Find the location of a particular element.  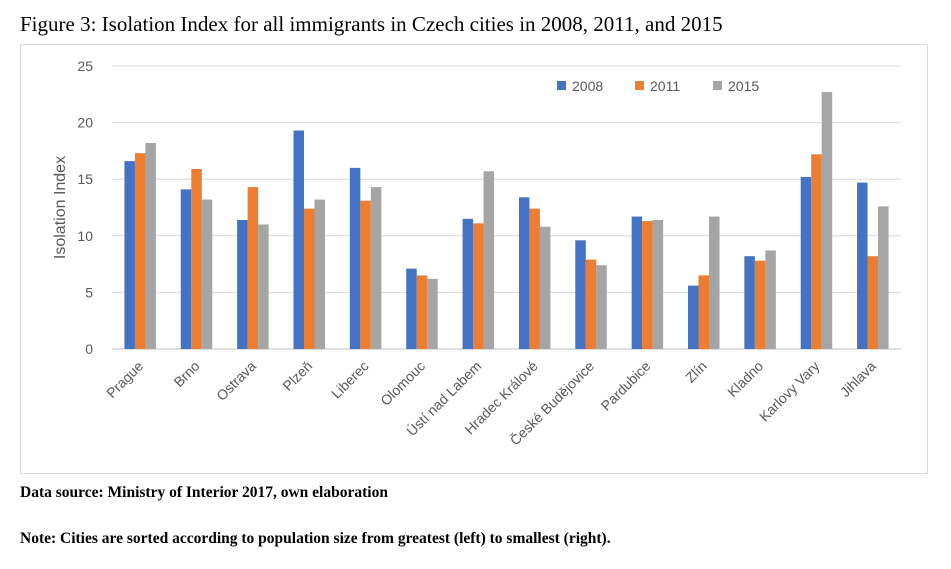

legend-swatch-2015 is located at coordinates (717, 85).